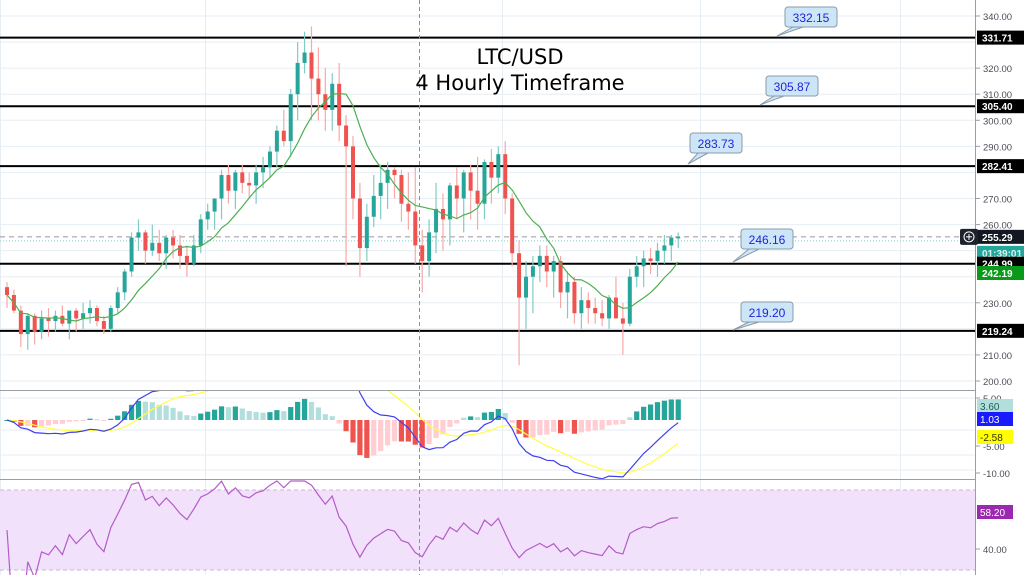 The height and width of the screenshot is (580, 1024). Describe the element at coordinates (990, 420) in the screenshot. I see `svg-text: 1.03` at that location.